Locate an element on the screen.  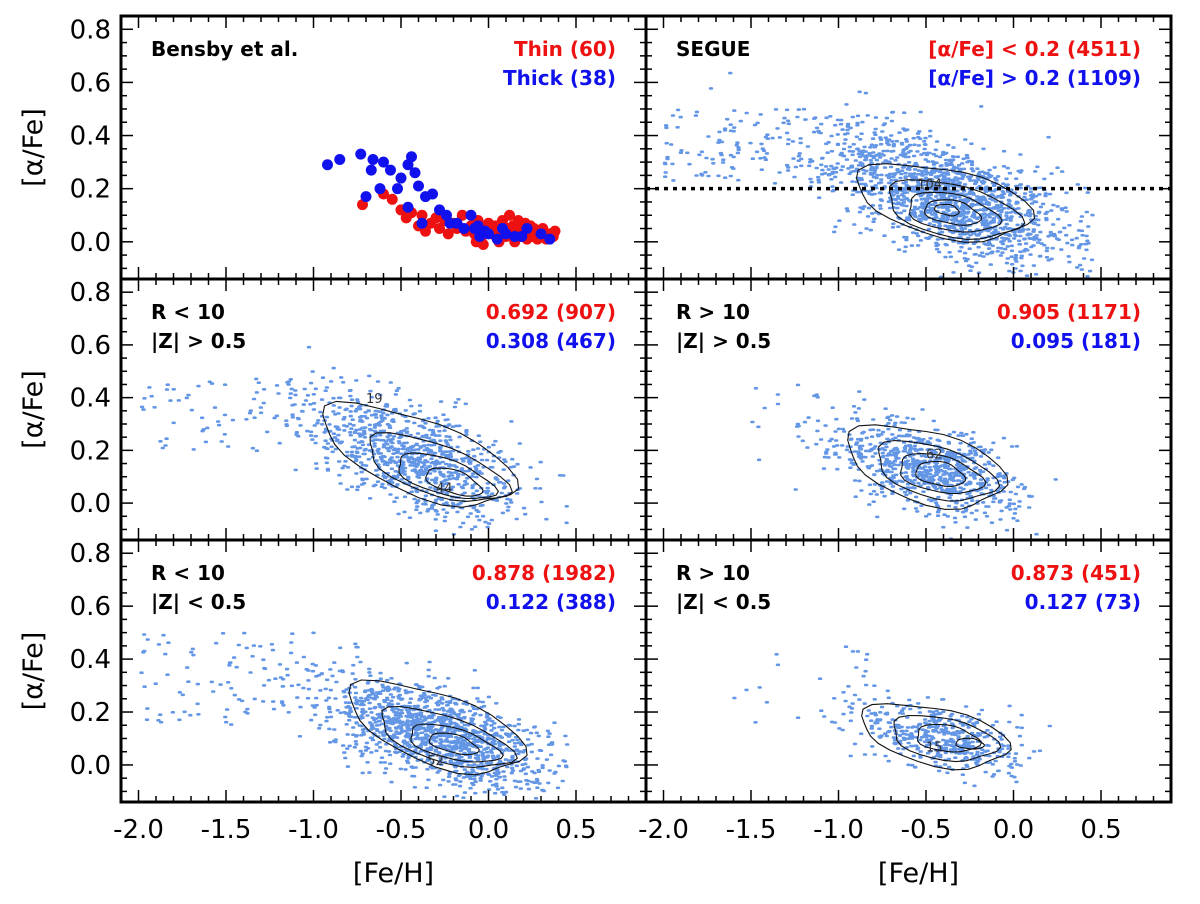
contour-label: 104 is located at coordinates (929, 185).